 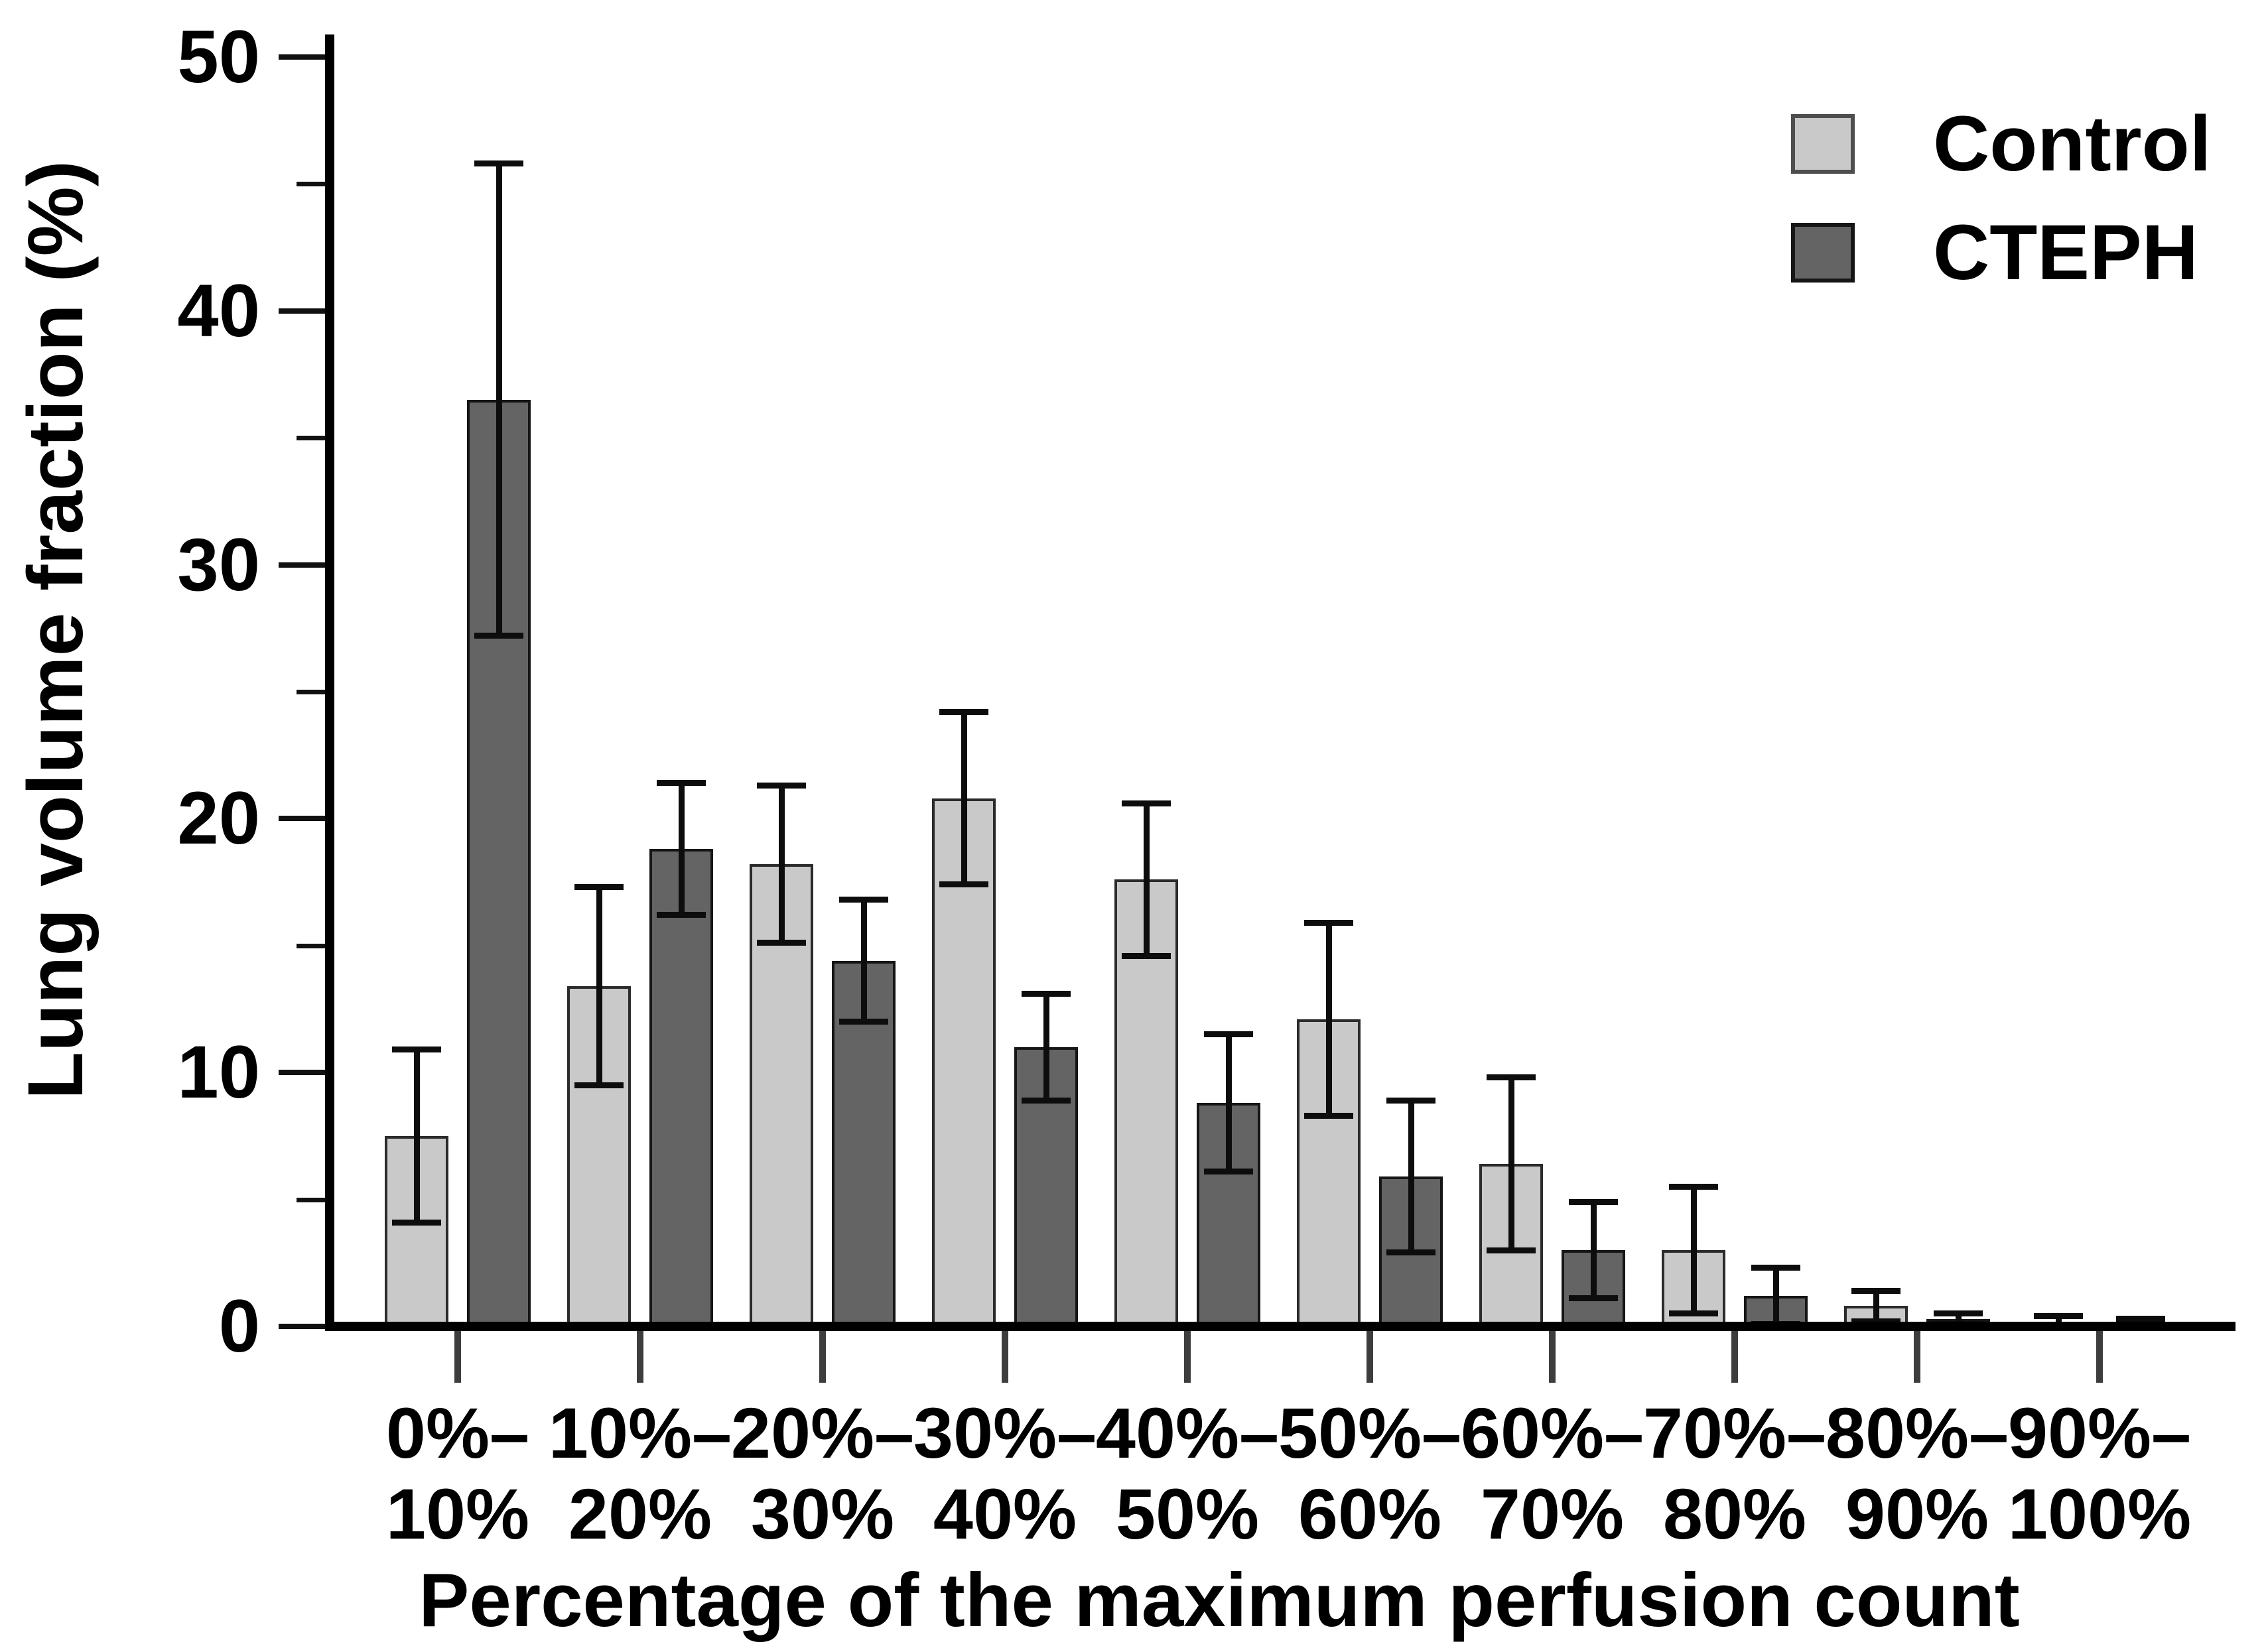 What do you see at coordinates (219, 1072) in the screenshot?
I see `y-tick-label: 10` at bounding box center [219, 1072].